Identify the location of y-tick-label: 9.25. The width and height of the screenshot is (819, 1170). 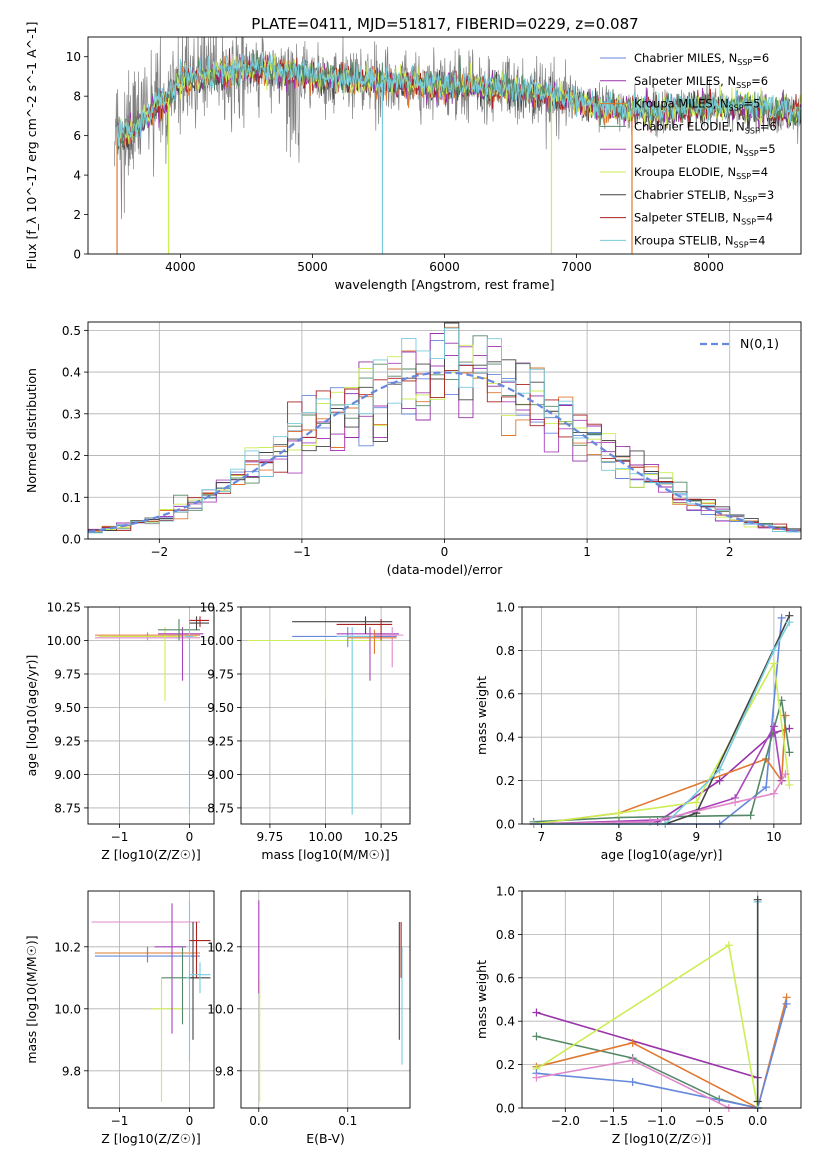
(67, 741).